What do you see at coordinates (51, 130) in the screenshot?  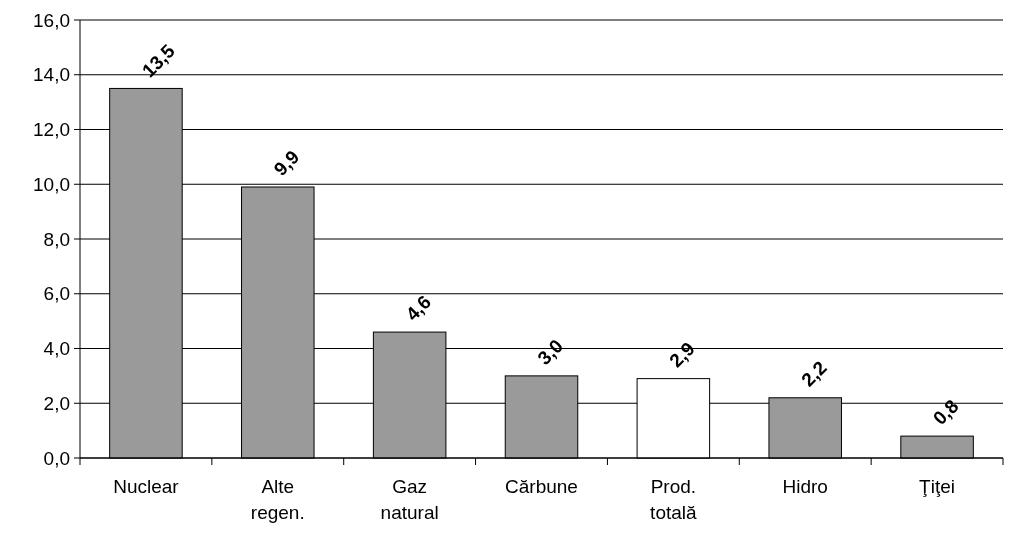 I see `y-tick-label: 12,0` at bounding box center [51, 130].